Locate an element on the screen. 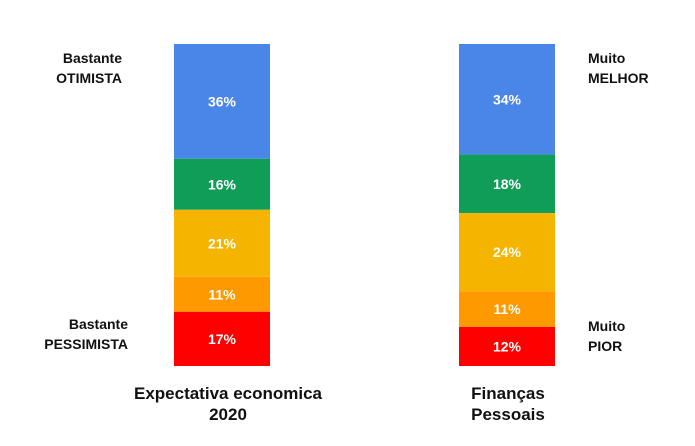 This screenshot has width=695, height=446. bar-2-segment-4-label: 11% is located at coordinates (507, 309).